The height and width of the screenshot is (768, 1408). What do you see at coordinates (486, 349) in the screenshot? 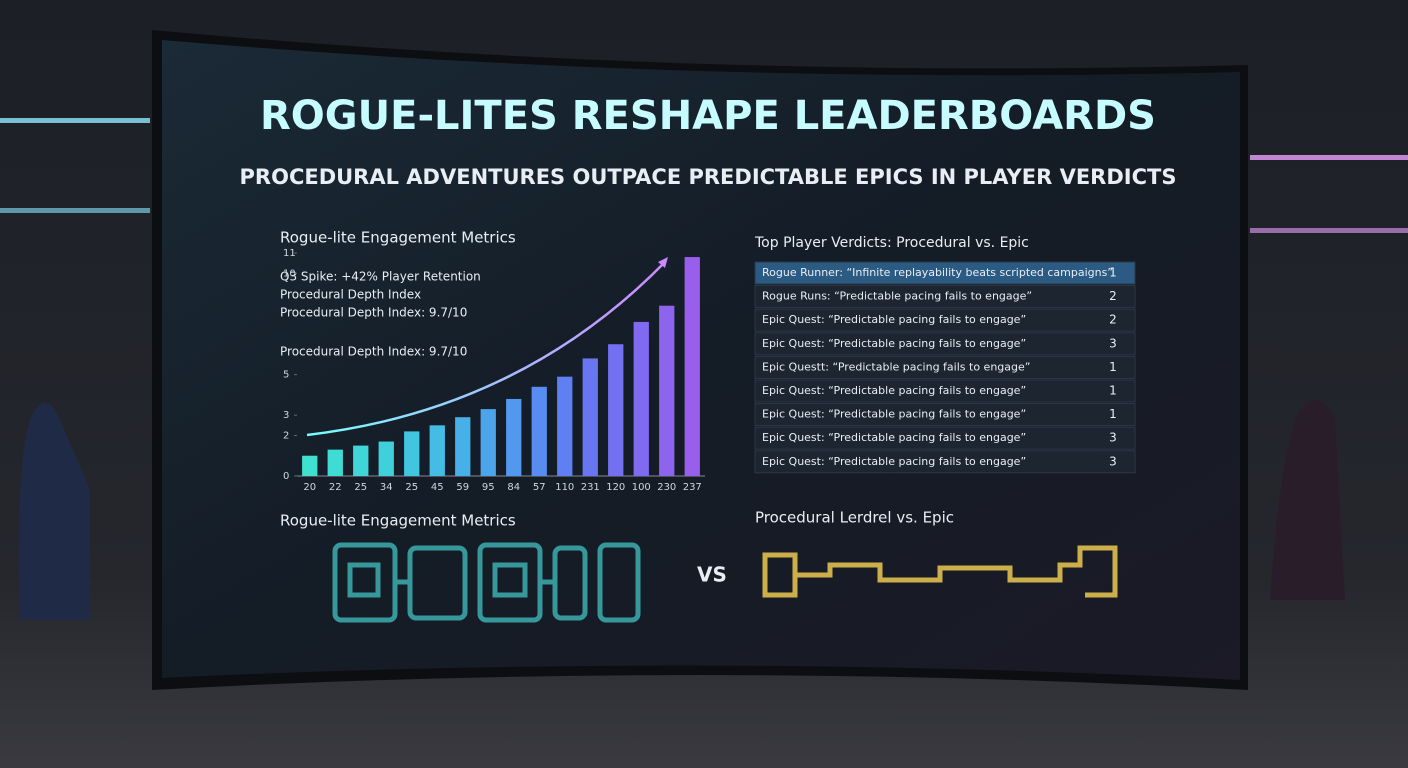
I see `trend-curve` at bounding box center [486, 349].